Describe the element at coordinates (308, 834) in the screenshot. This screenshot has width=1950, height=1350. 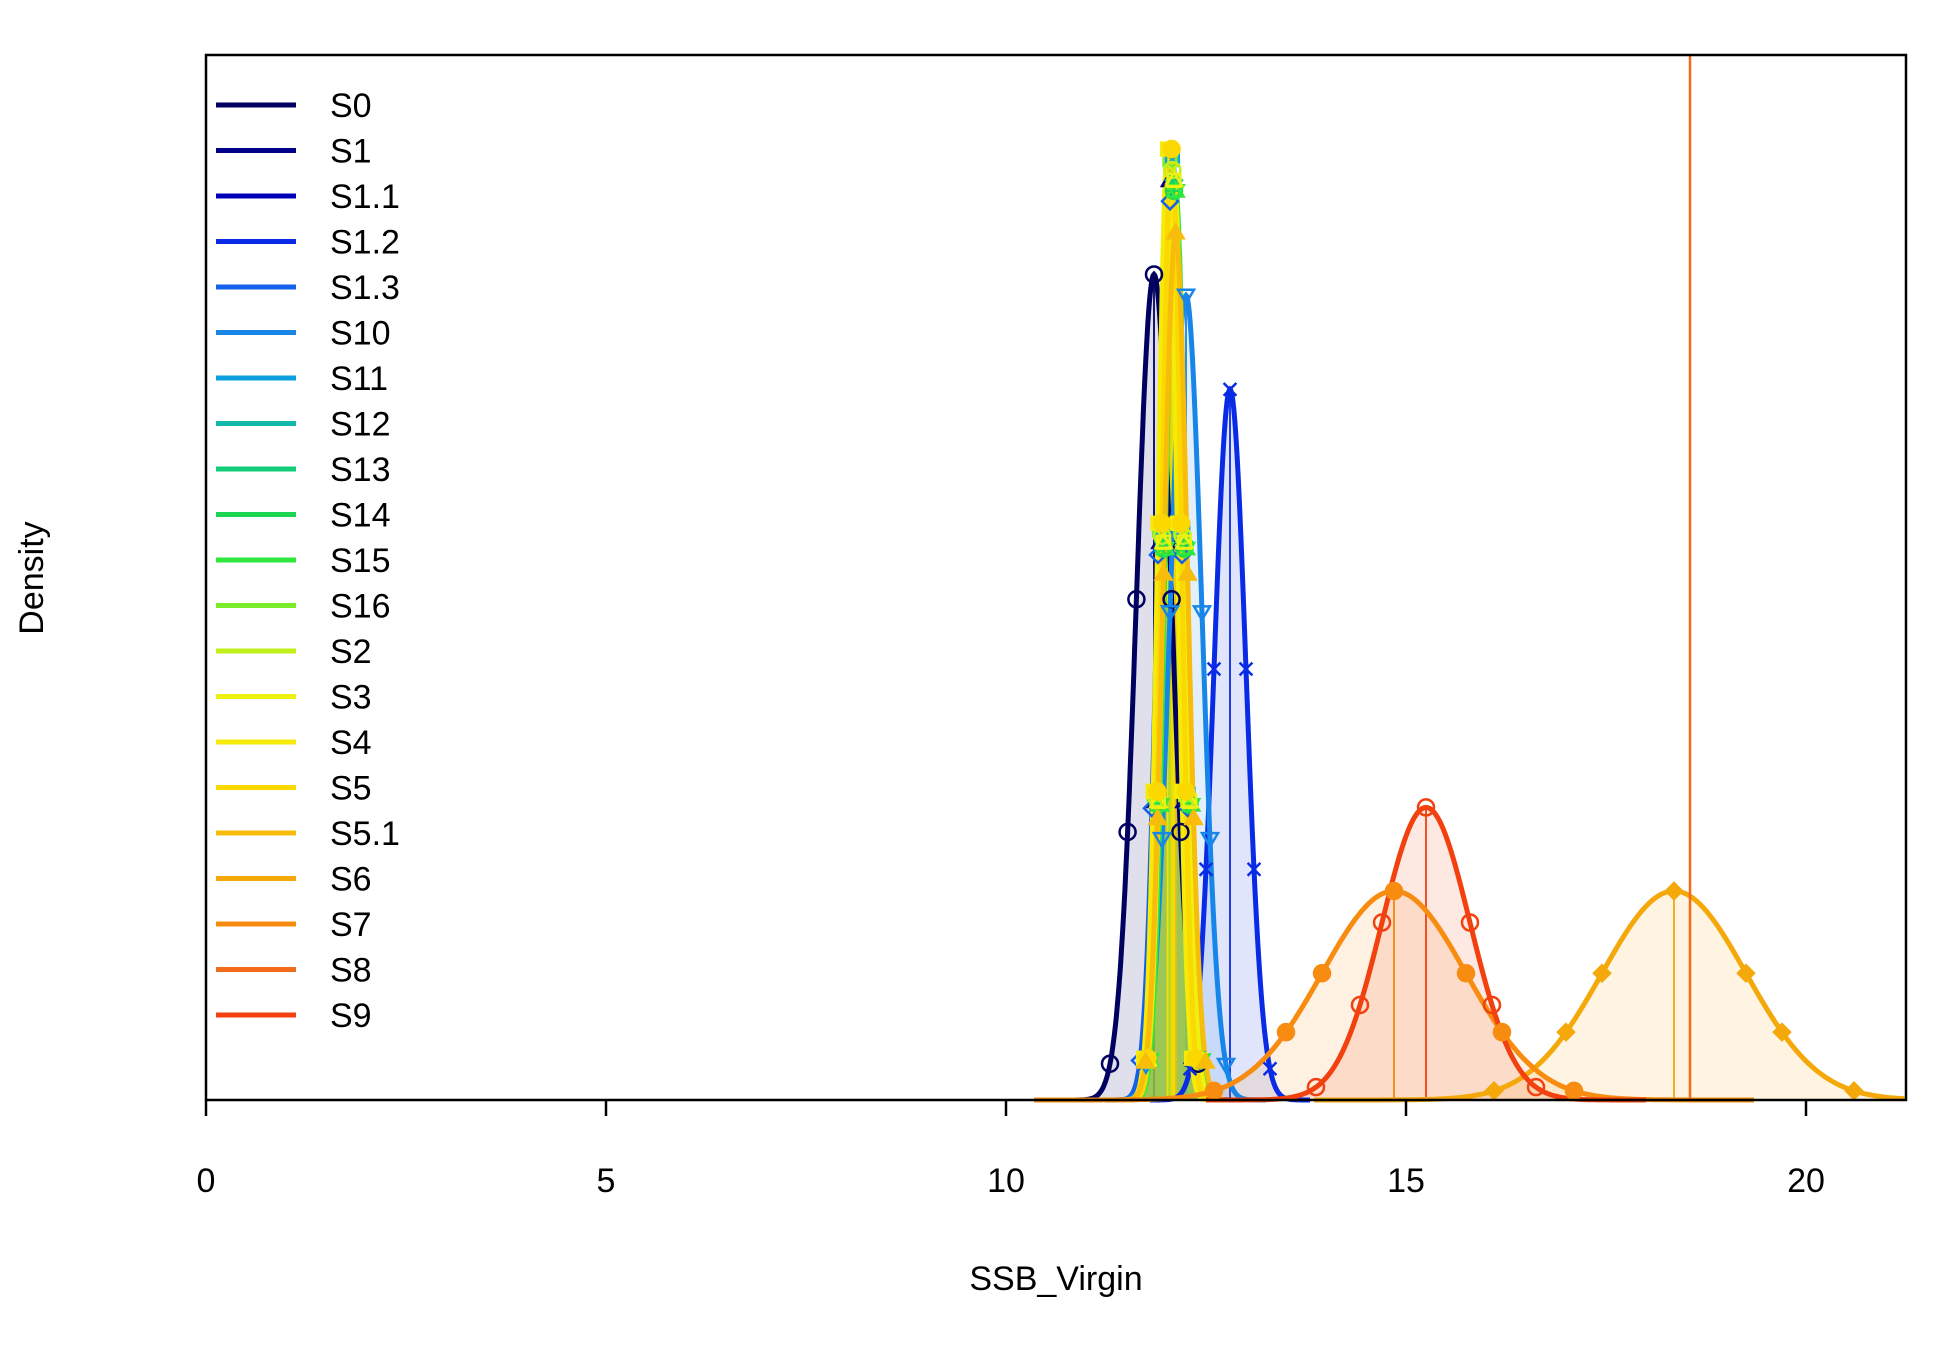
I see `legend-item-s5-1: S5.1` at that location.